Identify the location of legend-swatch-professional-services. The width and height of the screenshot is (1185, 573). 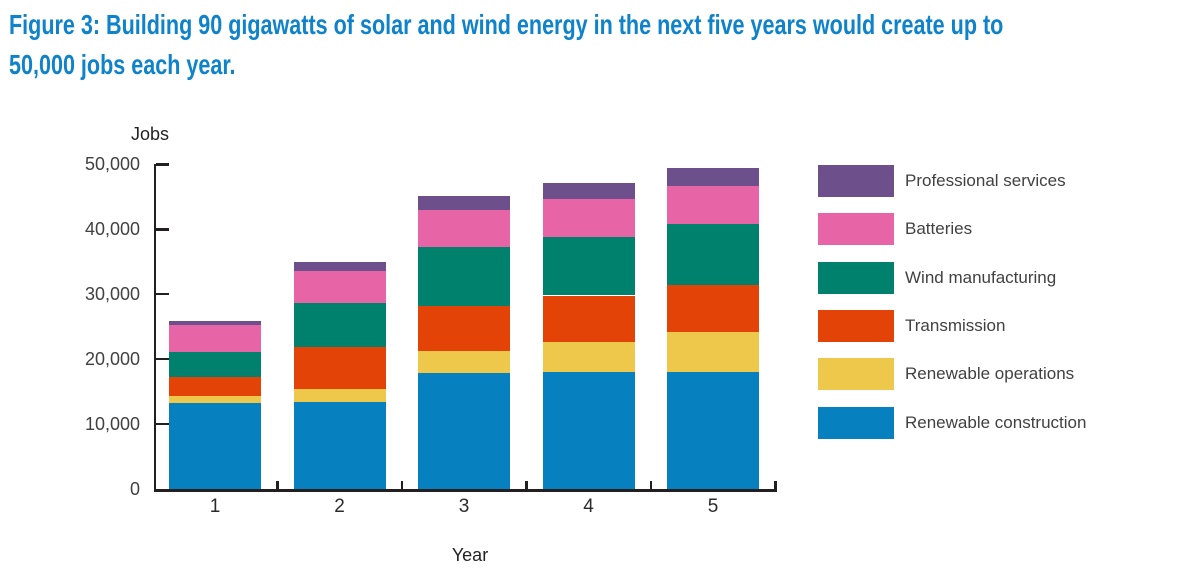
(856, 181).